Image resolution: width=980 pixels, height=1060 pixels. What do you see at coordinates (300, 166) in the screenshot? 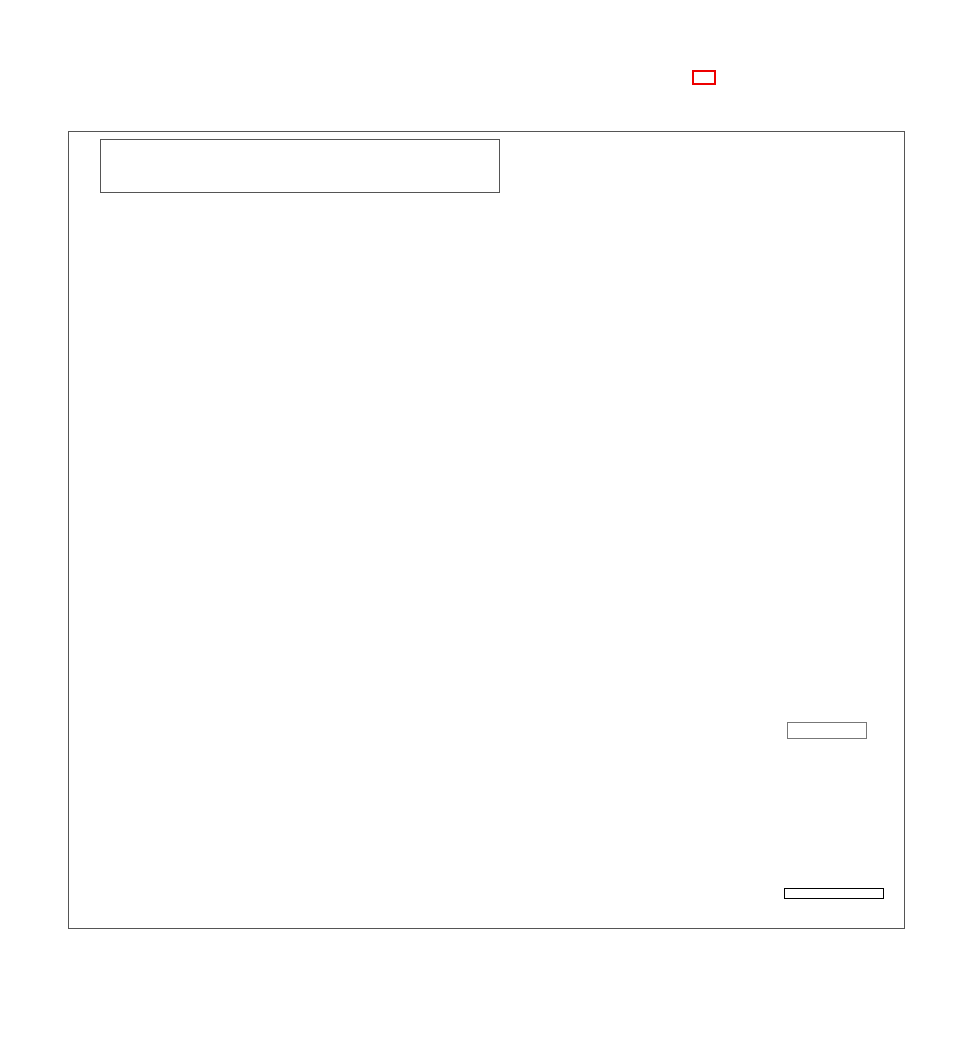
I see `timestamp-box` at bounding box center [300, 166].